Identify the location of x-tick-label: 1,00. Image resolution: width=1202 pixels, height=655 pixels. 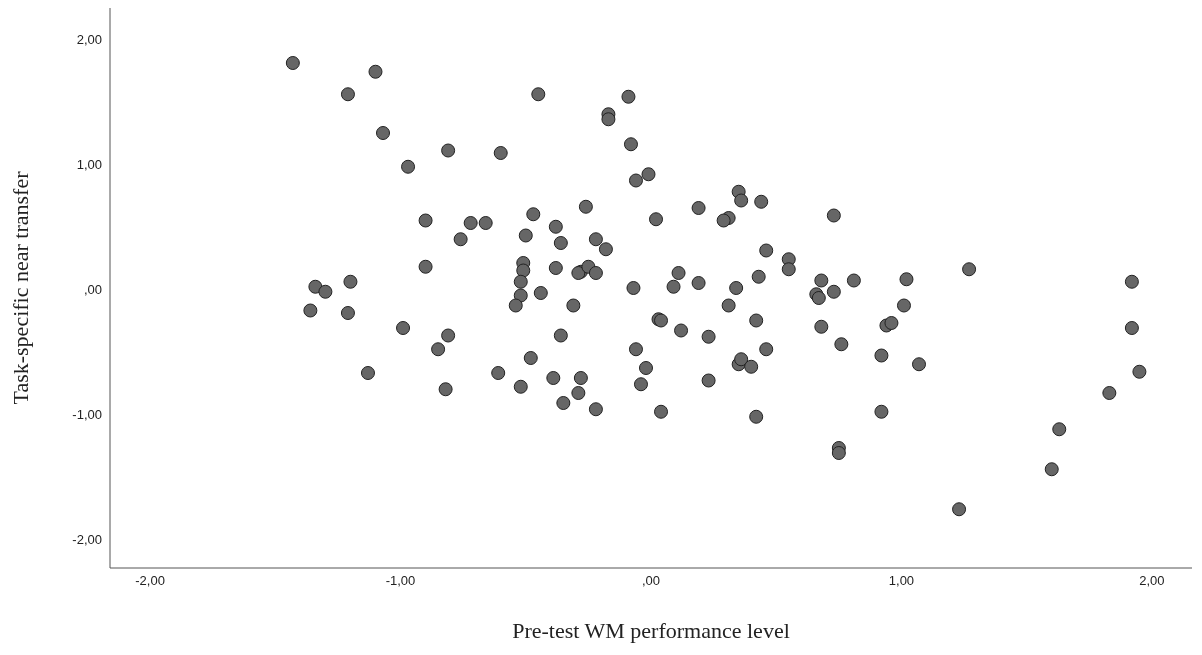
(901, 581).